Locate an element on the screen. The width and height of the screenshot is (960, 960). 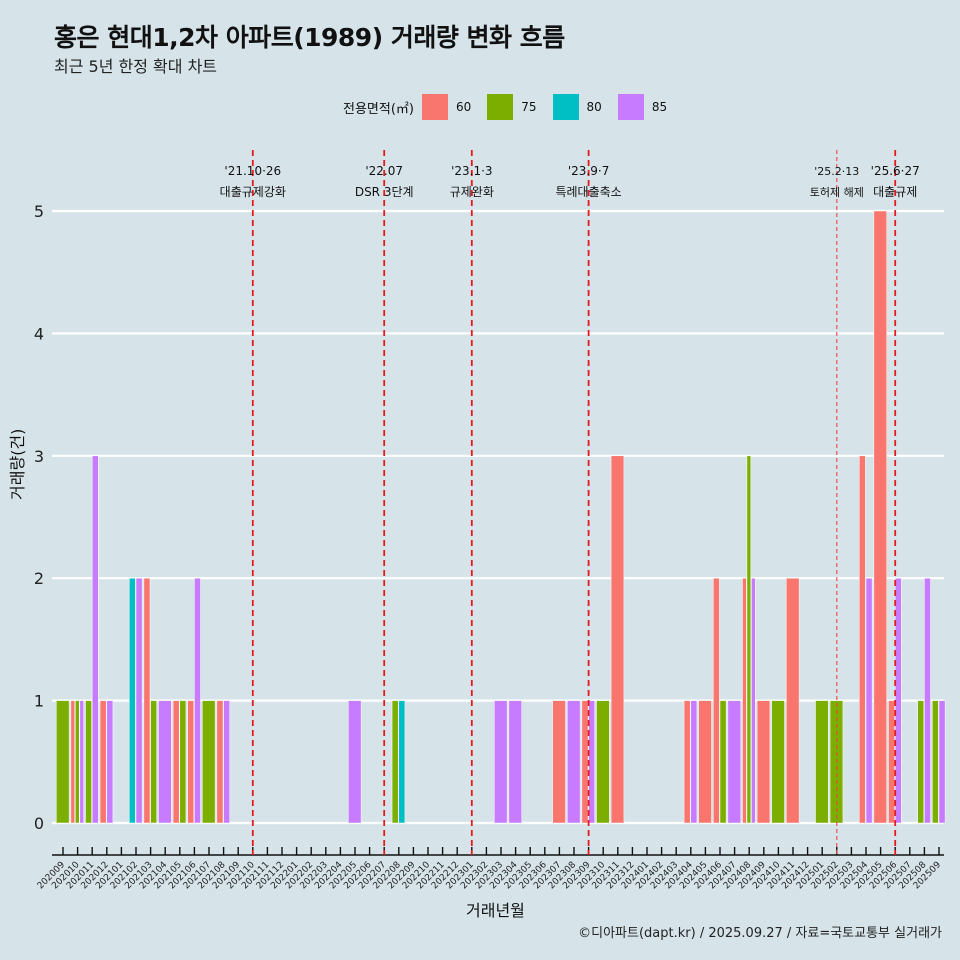
chart-title: 홍은 현대1,2차 아파트(1989) 거래량 변화 흐름 is located at coordinates (309, 37).